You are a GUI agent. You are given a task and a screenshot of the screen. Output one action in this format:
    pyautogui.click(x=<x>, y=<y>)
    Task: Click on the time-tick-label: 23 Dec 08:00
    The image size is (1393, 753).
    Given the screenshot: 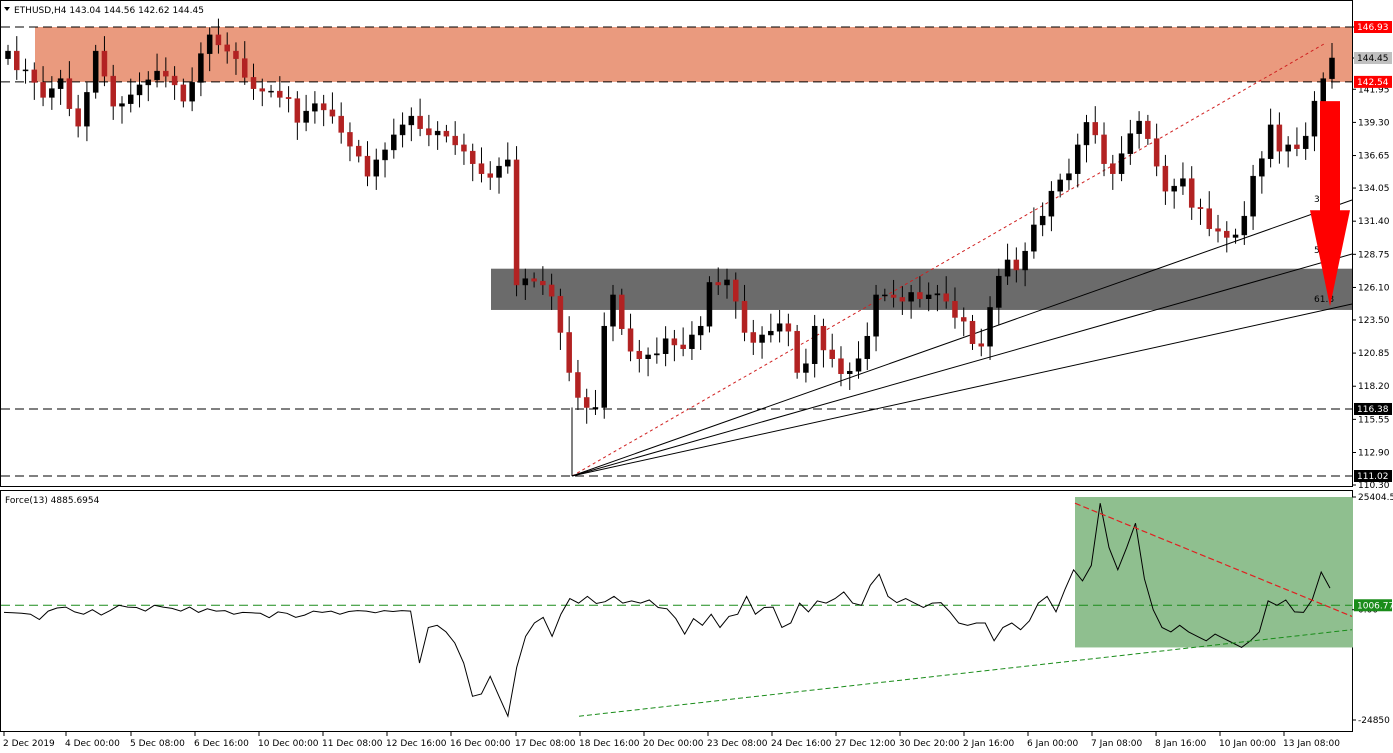 What is the action you would take?
    pyautogui.click(x=737, y=744)
    